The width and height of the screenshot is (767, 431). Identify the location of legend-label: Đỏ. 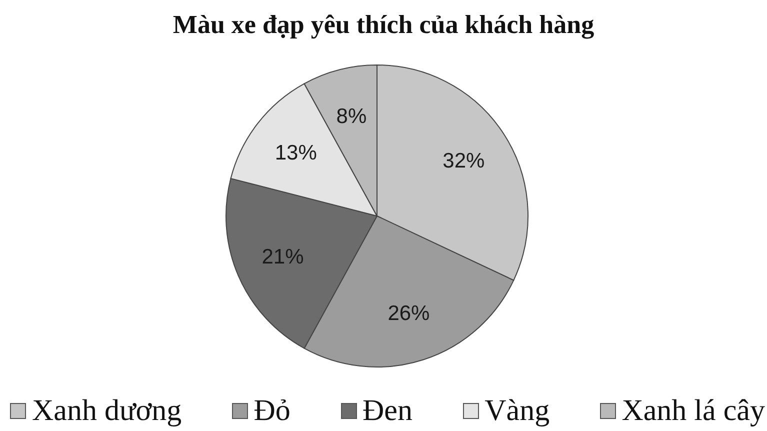
(272, 411).